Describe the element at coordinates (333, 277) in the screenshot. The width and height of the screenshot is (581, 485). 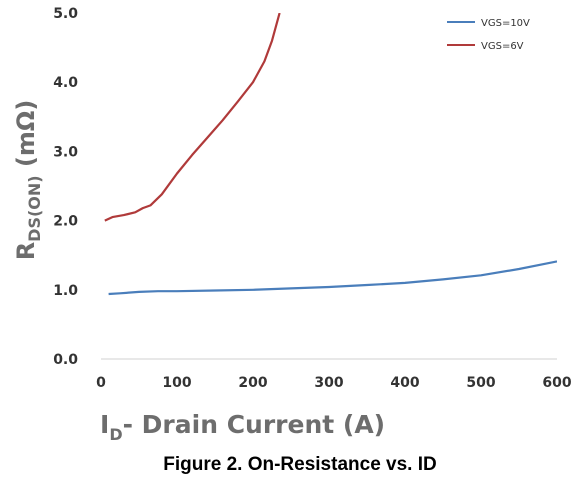
I see `series-line-vgs-10v` at that location.